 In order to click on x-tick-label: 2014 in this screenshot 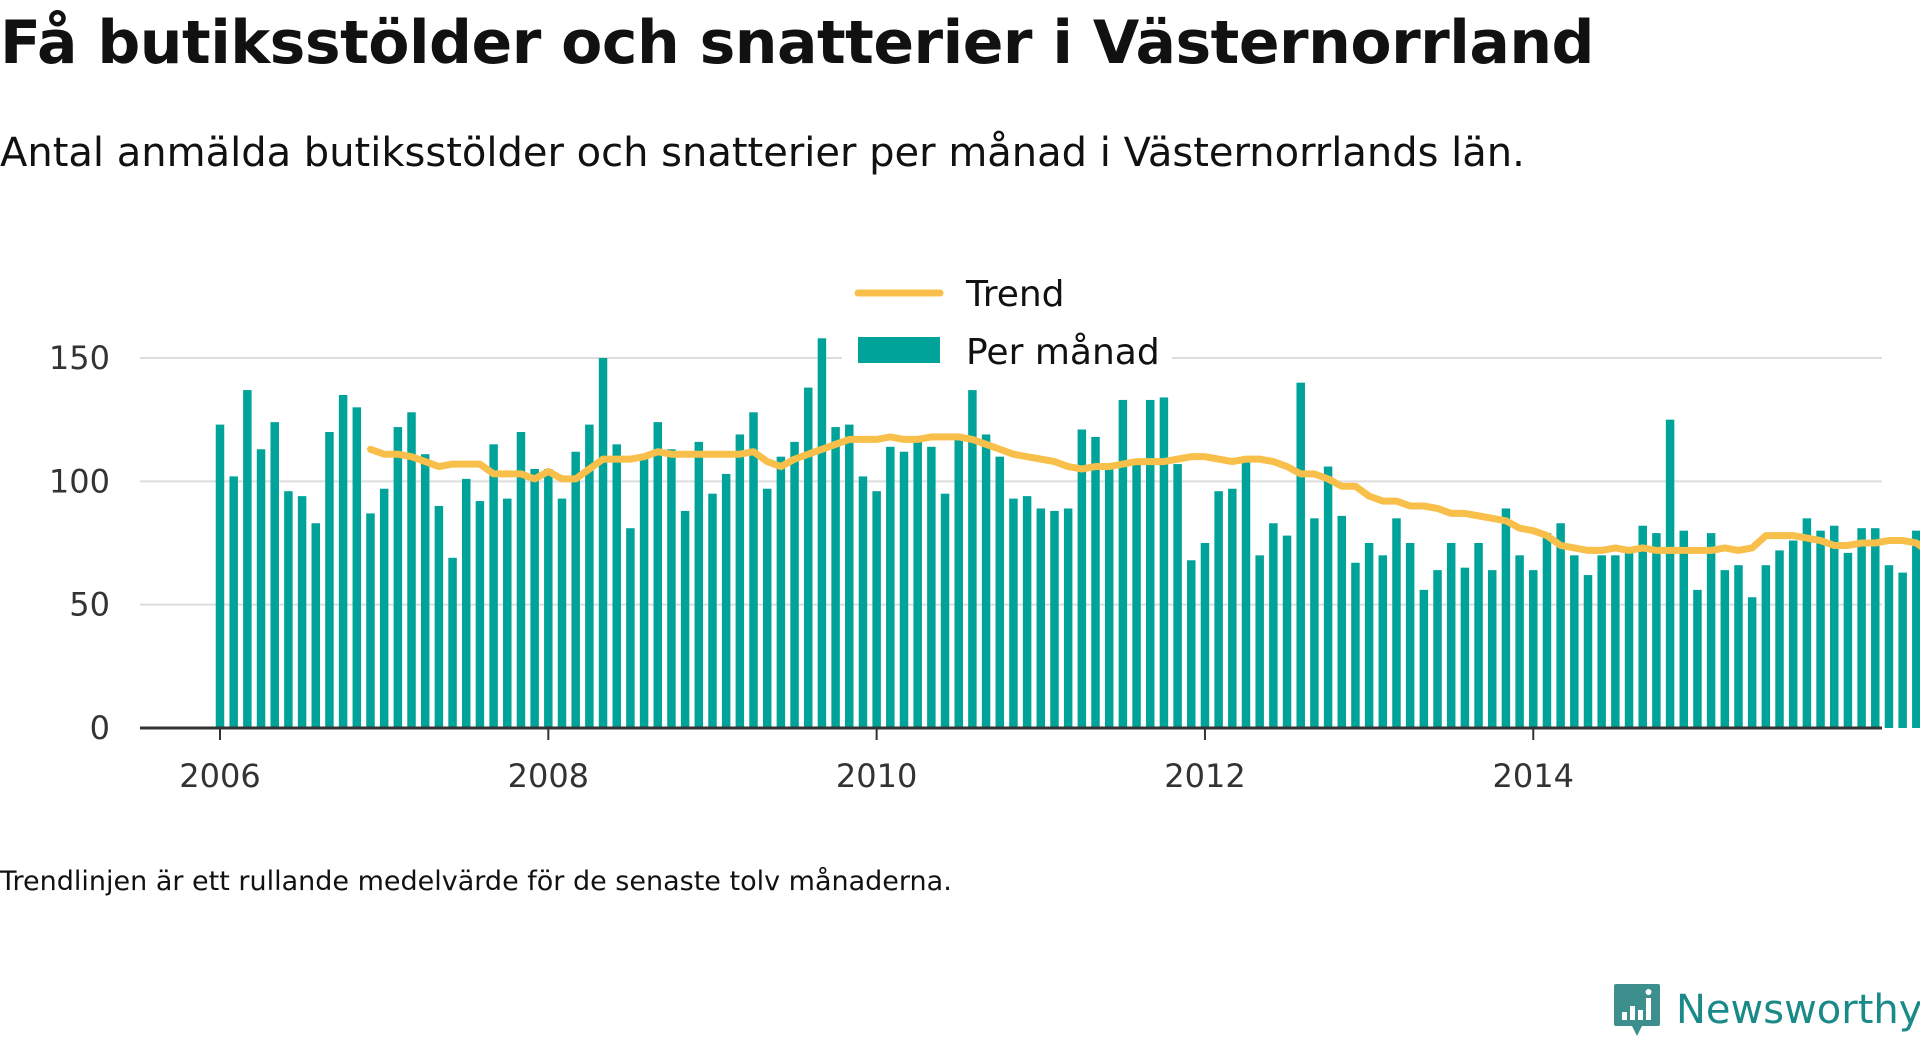, I will do `click(1533, 776)`.